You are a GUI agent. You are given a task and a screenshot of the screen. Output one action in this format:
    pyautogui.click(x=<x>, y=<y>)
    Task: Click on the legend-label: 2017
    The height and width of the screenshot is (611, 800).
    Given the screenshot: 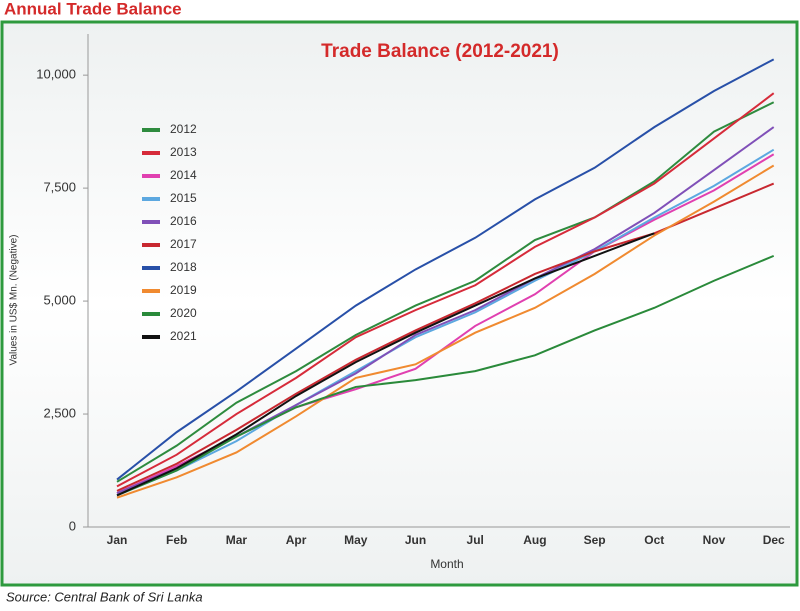 What is the action you would take?
    pyautogui.click(x=183, y=244)
    